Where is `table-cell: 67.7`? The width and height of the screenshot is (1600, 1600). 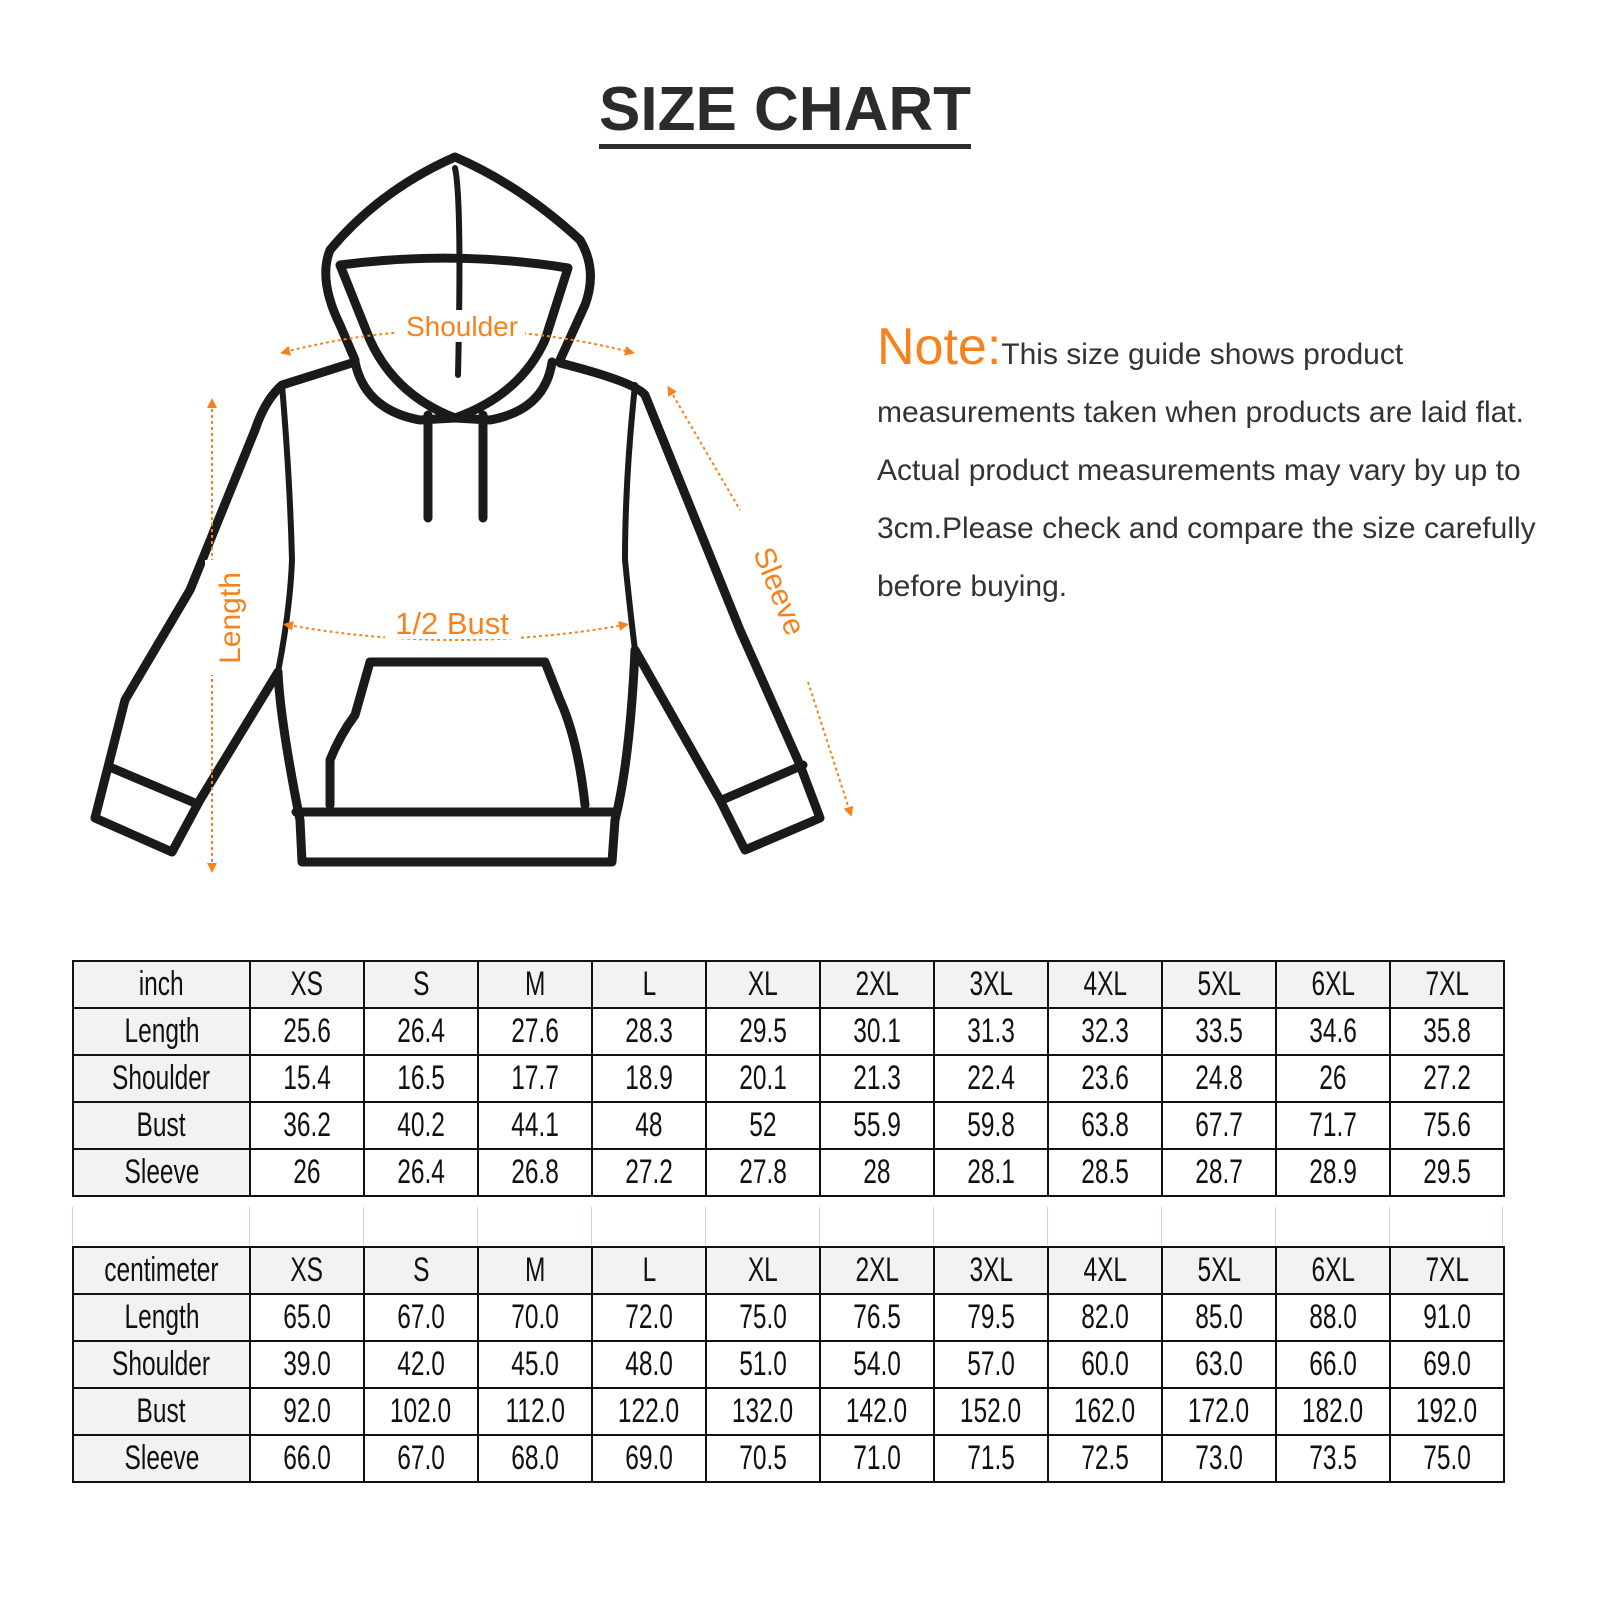
table-cell: 67.7 is located at coordinates (1219, 1125).